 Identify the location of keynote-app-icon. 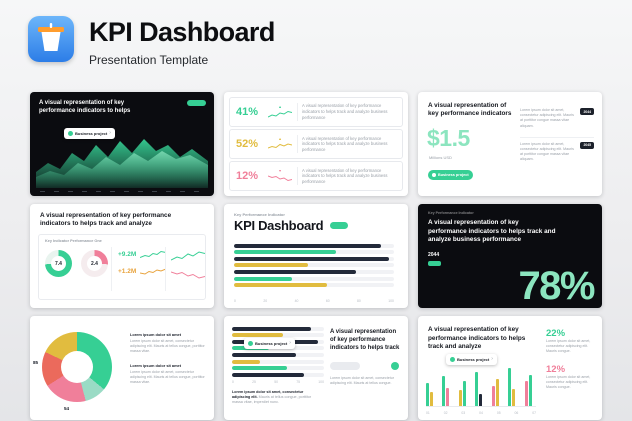
(51, 39).